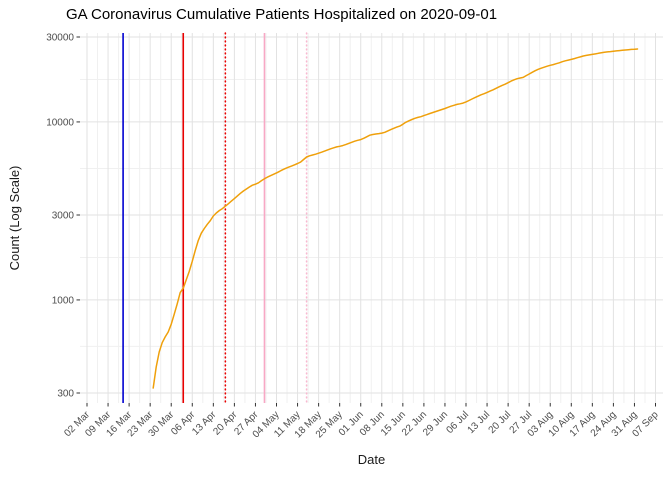  What do you see at coordinates (63, 300) in the screenshot?
I see `y-tick-label: 1000` at bounding box center [63, 300].